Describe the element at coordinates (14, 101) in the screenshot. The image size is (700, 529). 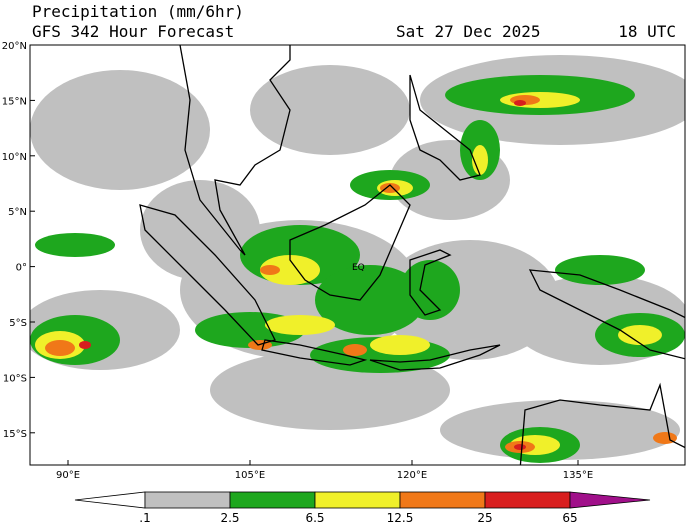
I see `latitude-label: 15°N` at that location.